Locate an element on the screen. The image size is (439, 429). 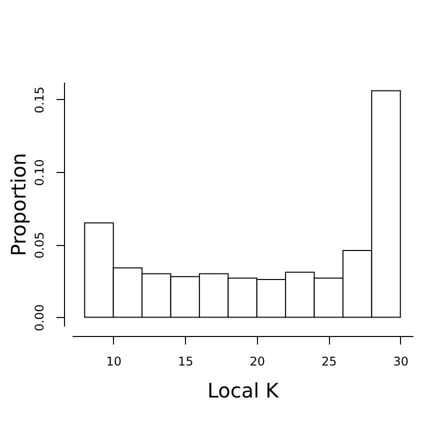
y-tick-label: 0.00 is located at coordinates (39, 318).